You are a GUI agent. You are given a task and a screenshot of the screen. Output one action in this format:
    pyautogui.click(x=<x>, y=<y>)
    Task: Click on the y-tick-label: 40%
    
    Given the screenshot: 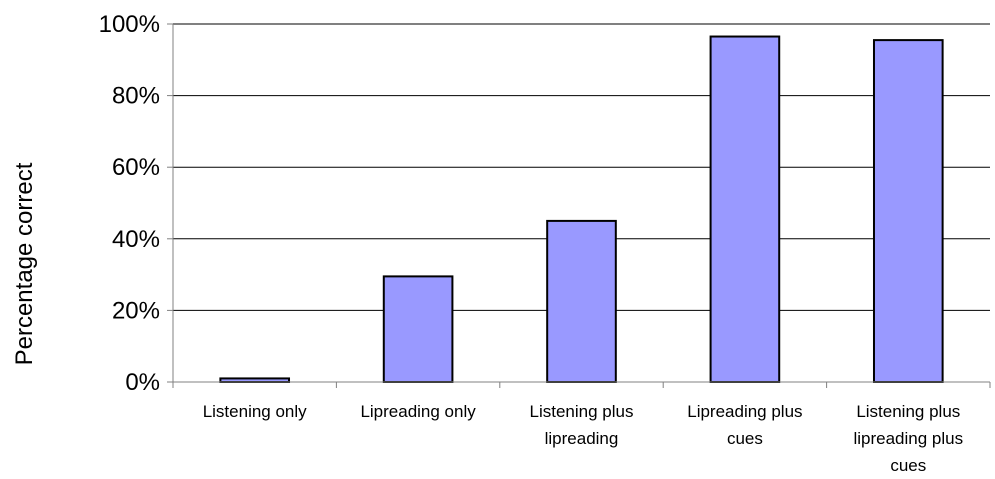 What is the action you would take?
    pyautogui.click(x=136, y=239)
    